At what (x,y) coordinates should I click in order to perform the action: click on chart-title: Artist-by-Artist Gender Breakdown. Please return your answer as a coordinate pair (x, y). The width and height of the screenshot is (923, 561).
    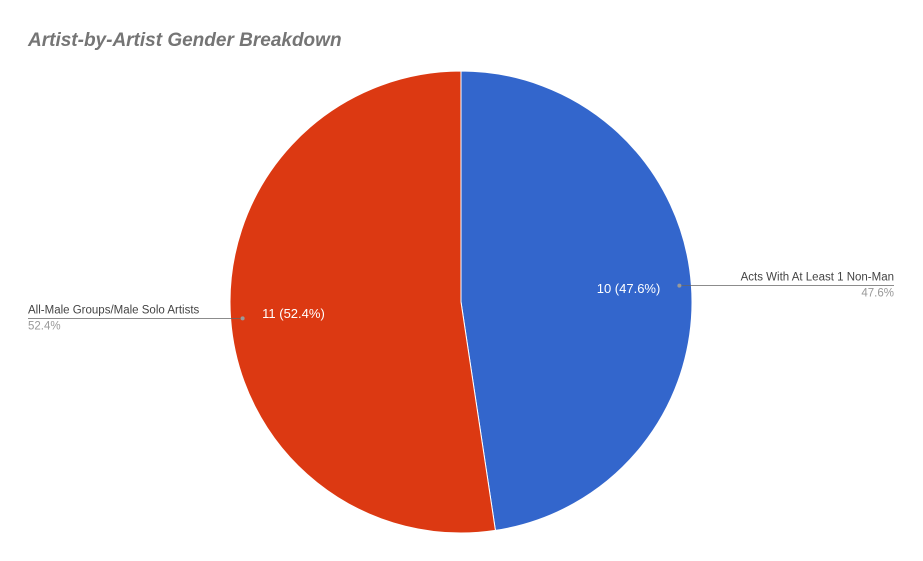
    Looking at the image, I should click on (184, 40).